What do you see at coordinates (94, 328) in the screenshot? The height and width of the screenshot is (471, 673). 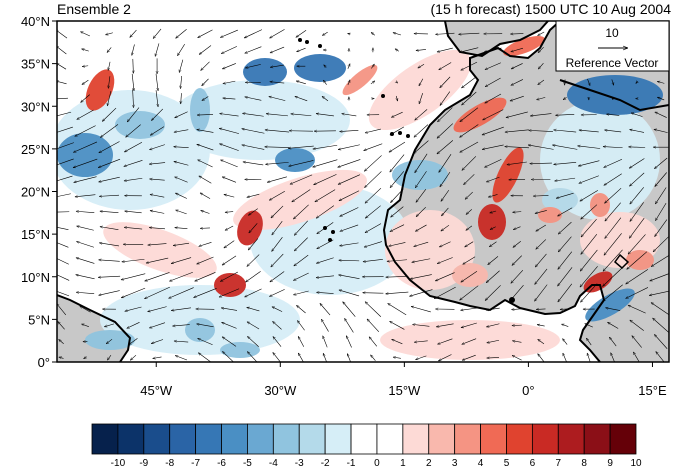 I see `coast-south-america` at bounding box center [94, 328].